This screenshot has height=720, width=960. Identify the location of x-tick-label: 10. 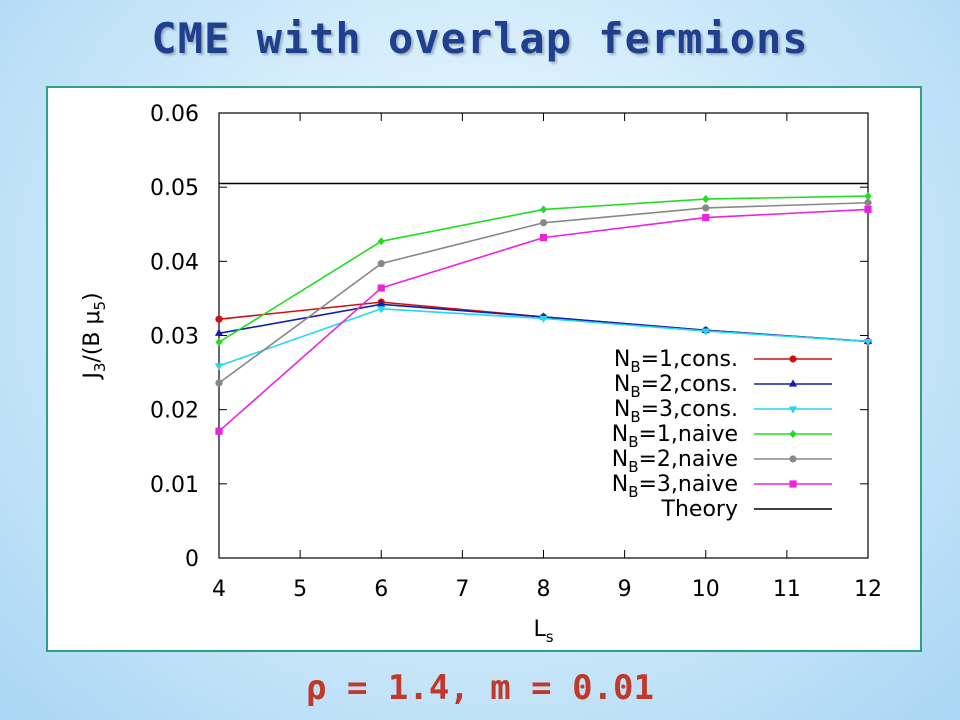
(706, 589).